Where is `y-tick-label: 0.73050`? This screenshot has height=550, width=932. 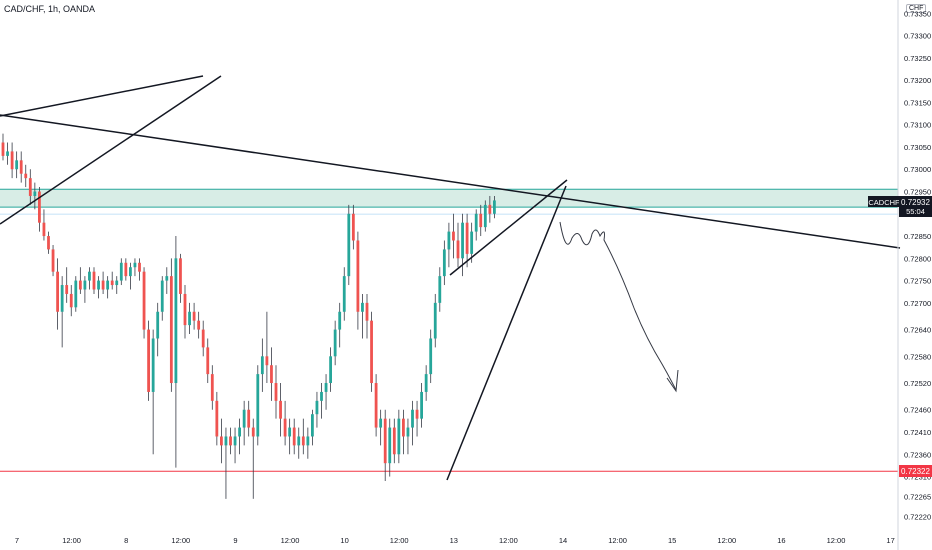
y-tick-label: 0.73050 is located at coordinates (917, 147).